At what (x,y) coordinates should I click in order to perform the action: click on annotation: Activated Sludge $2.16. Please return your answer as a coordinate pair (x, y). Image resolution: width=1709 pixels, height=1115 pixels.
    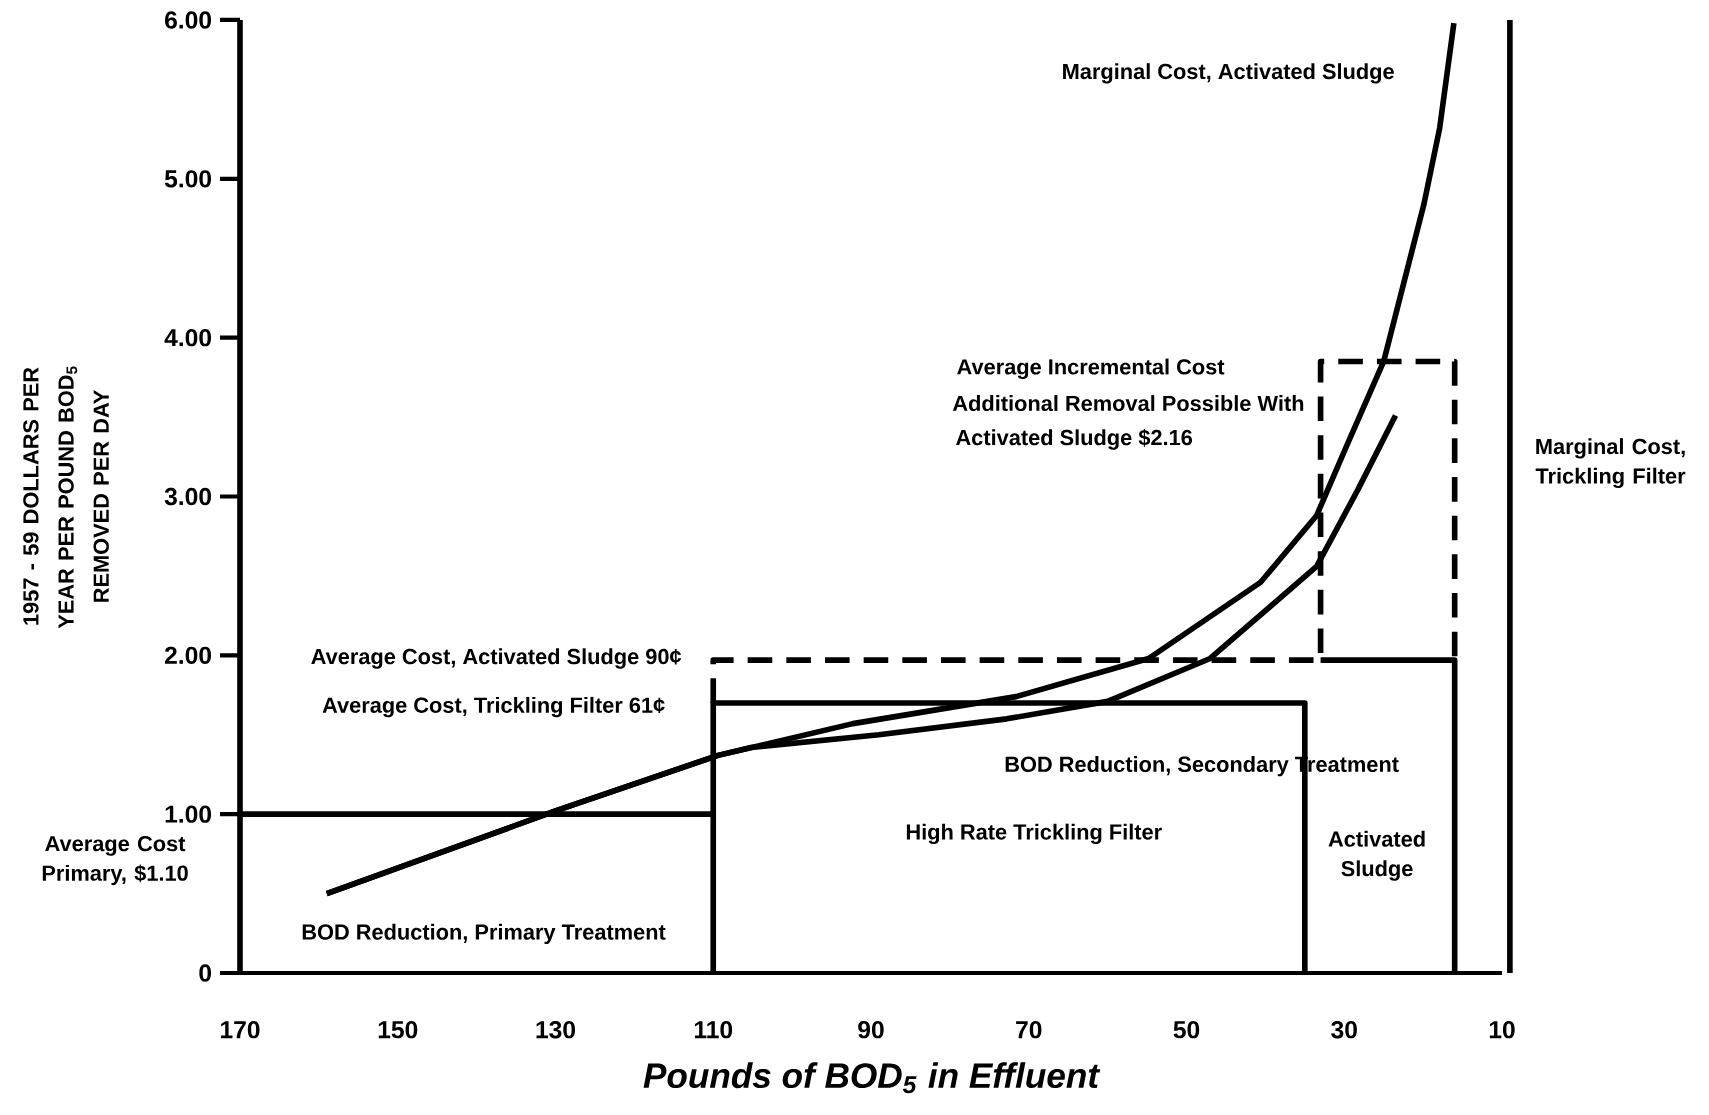
    Looking at the image, I should click on (1074, 439).